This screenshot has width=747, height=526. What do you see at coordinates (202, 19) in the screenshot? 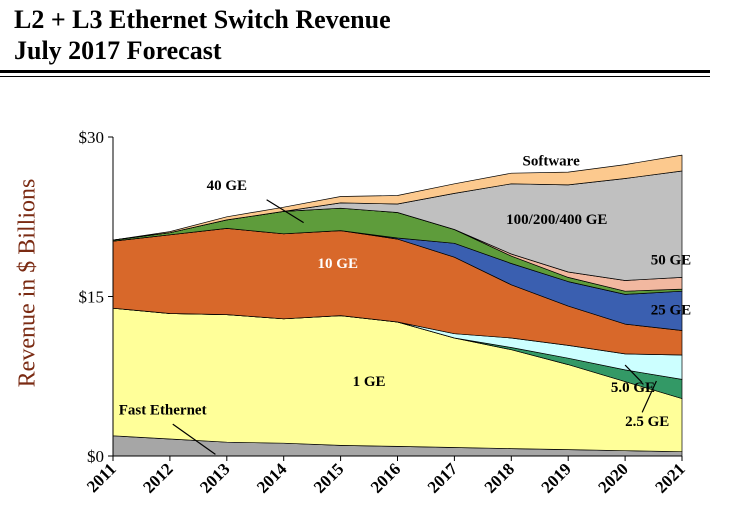
I see `title-line-1: L2 + L3 Ethernet Switch Revenue` at bounding box center [202, 19].